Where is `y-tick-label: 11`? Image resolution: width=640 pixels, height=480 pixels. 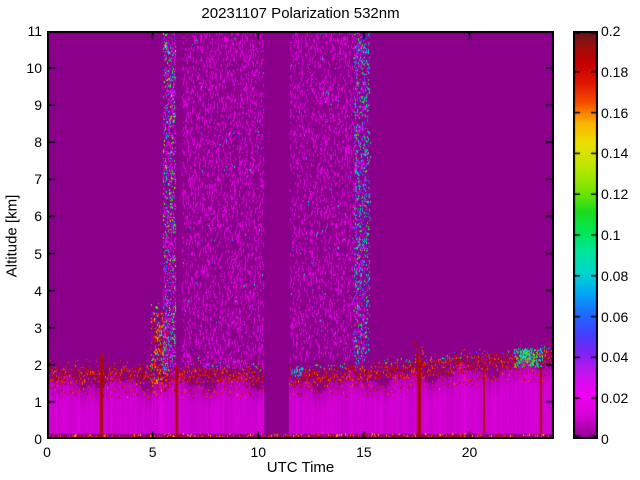 y-tick-label: 11 is located at coordinates (34, 31).